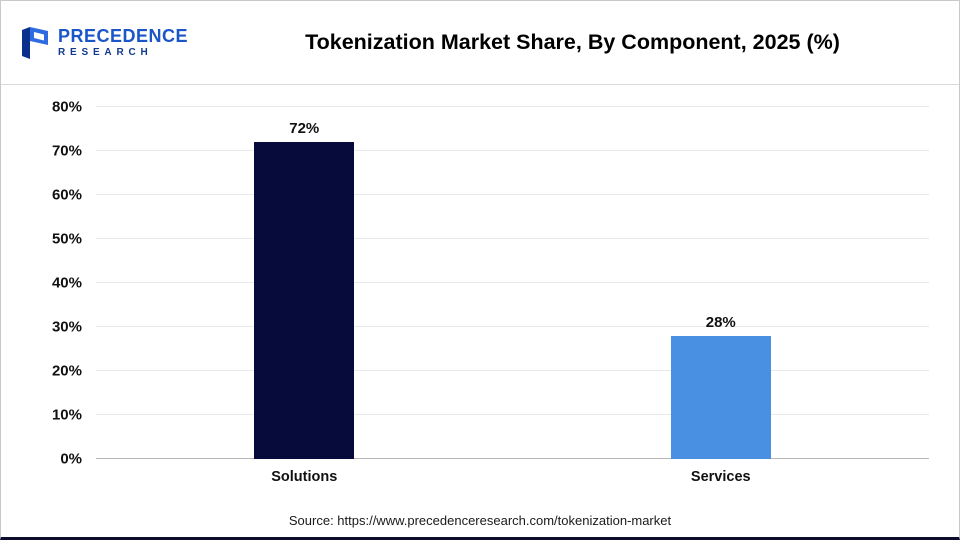  I want to click on y-tick-label: 20%, so click(66, 371).